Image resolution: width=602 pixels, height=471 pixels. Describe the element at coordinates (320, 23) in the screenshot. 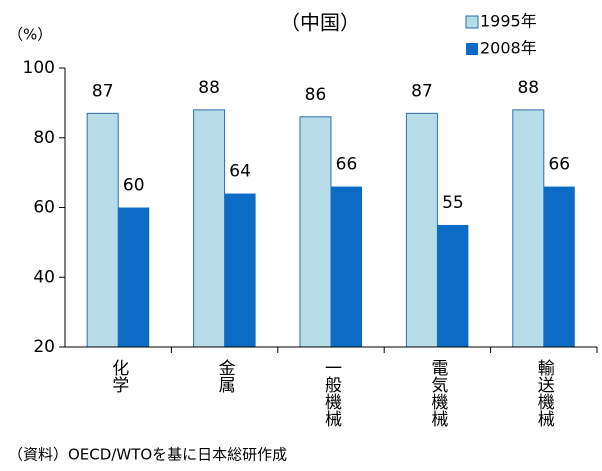

I see `chart-title: （中国）` at that location.